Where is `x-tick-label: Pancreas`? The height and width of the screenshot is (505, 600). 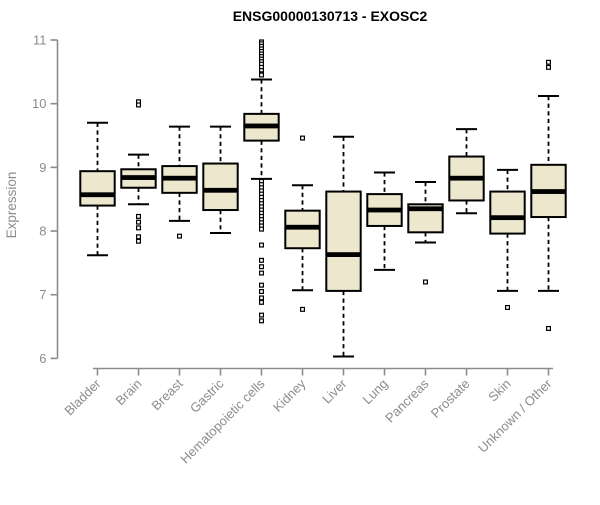 x-tick-label: Pancreas is located at coordinates (407, 401).